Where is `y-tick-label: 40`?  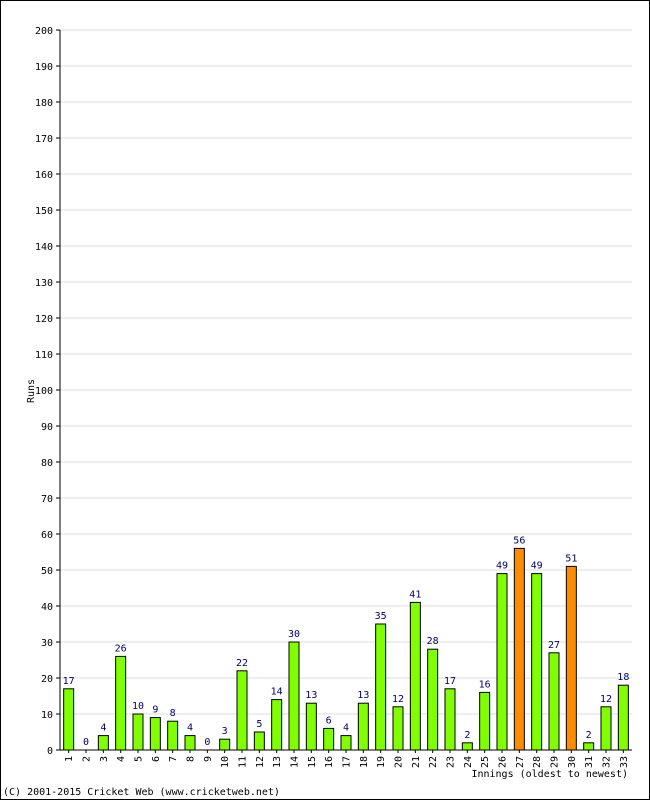
y-tick-label: 40 is located at coordinates (47, 607).